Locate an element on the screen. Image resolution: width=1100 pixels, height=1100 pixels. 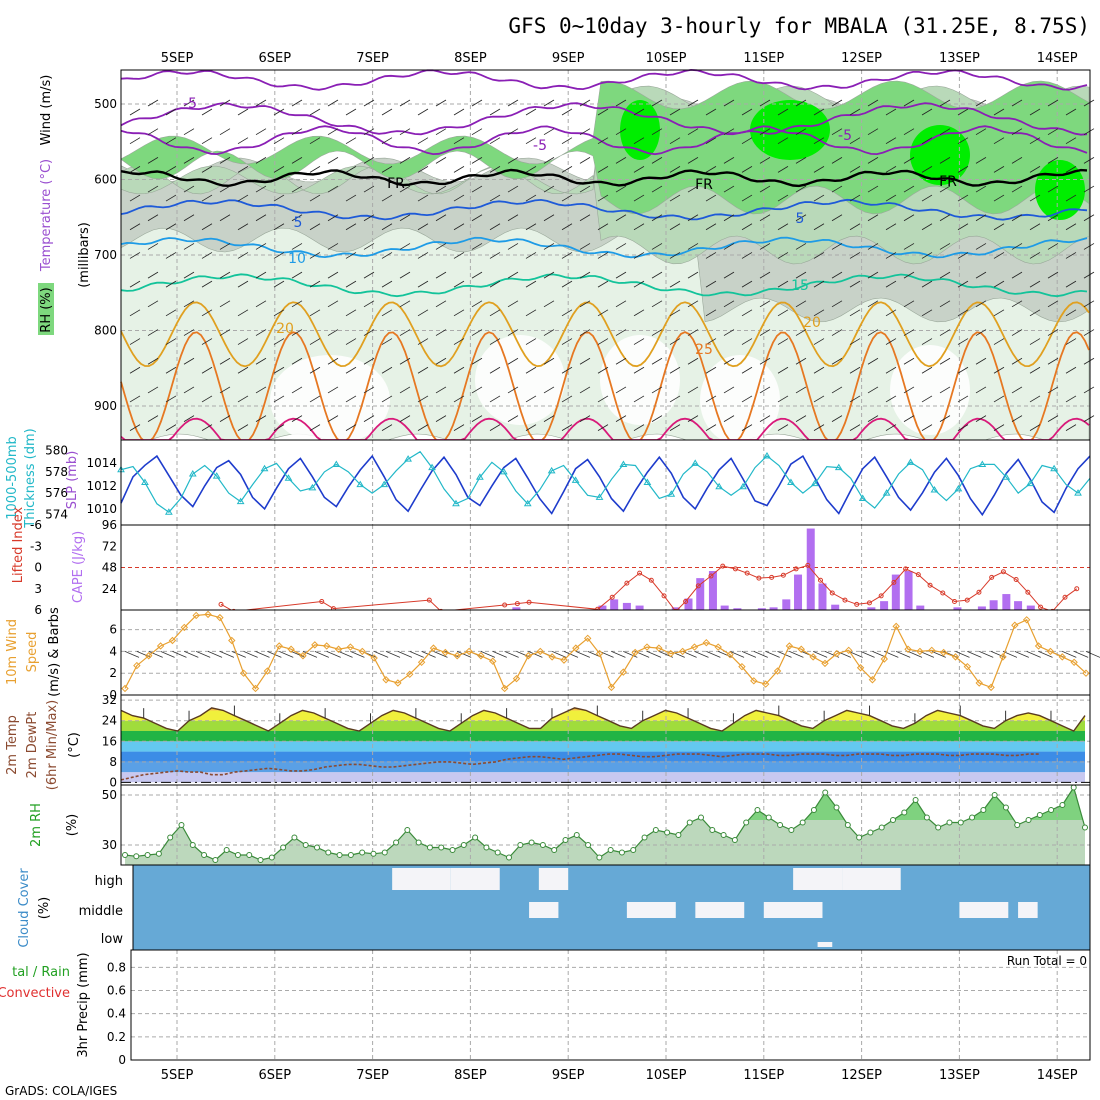
li-tick-label: 6 is located at coordinates (38, 610).